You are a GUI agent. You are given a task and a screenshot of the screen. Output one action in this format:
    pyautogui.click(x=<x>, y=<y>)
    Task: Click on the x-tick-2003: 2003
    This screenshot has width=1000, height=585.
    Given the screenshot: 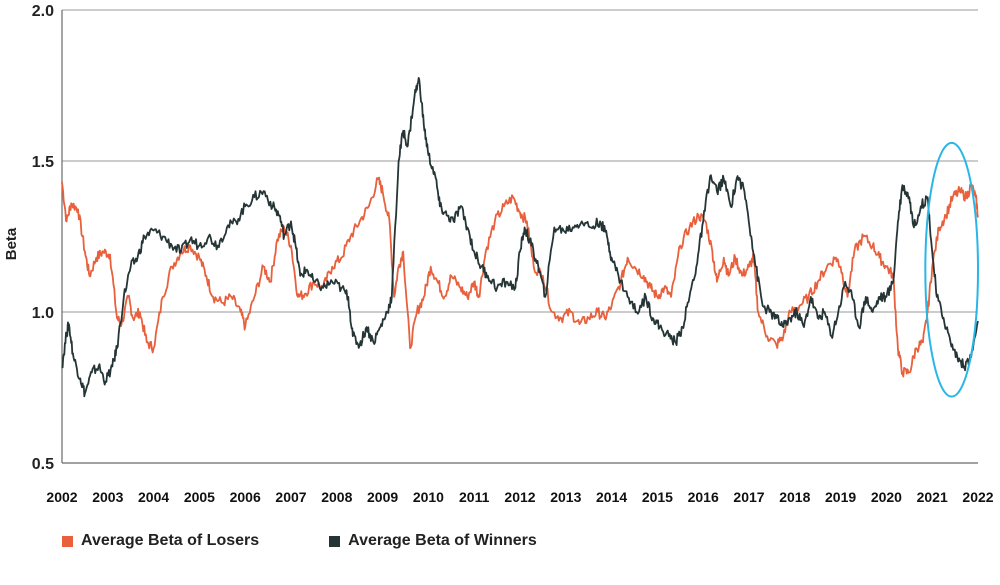 What is the action you would take?
    pyautogui.click(x=107, y=497)
    